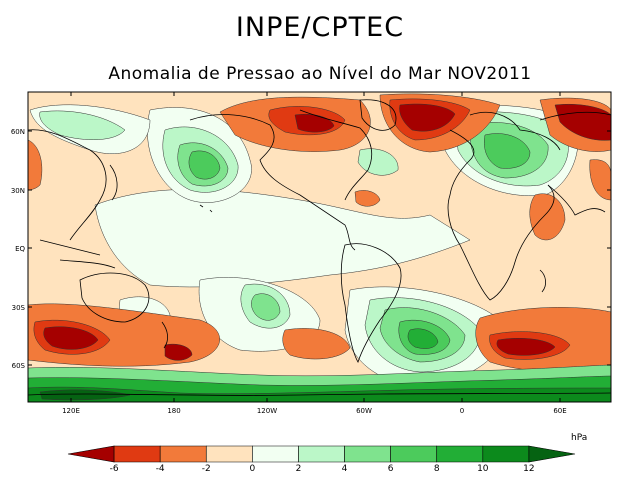 This screenshot has width=640, height=494. Describe the element at coordinates (299, 469) in the screenshot. I see `colorbar-label: 2` at that location.